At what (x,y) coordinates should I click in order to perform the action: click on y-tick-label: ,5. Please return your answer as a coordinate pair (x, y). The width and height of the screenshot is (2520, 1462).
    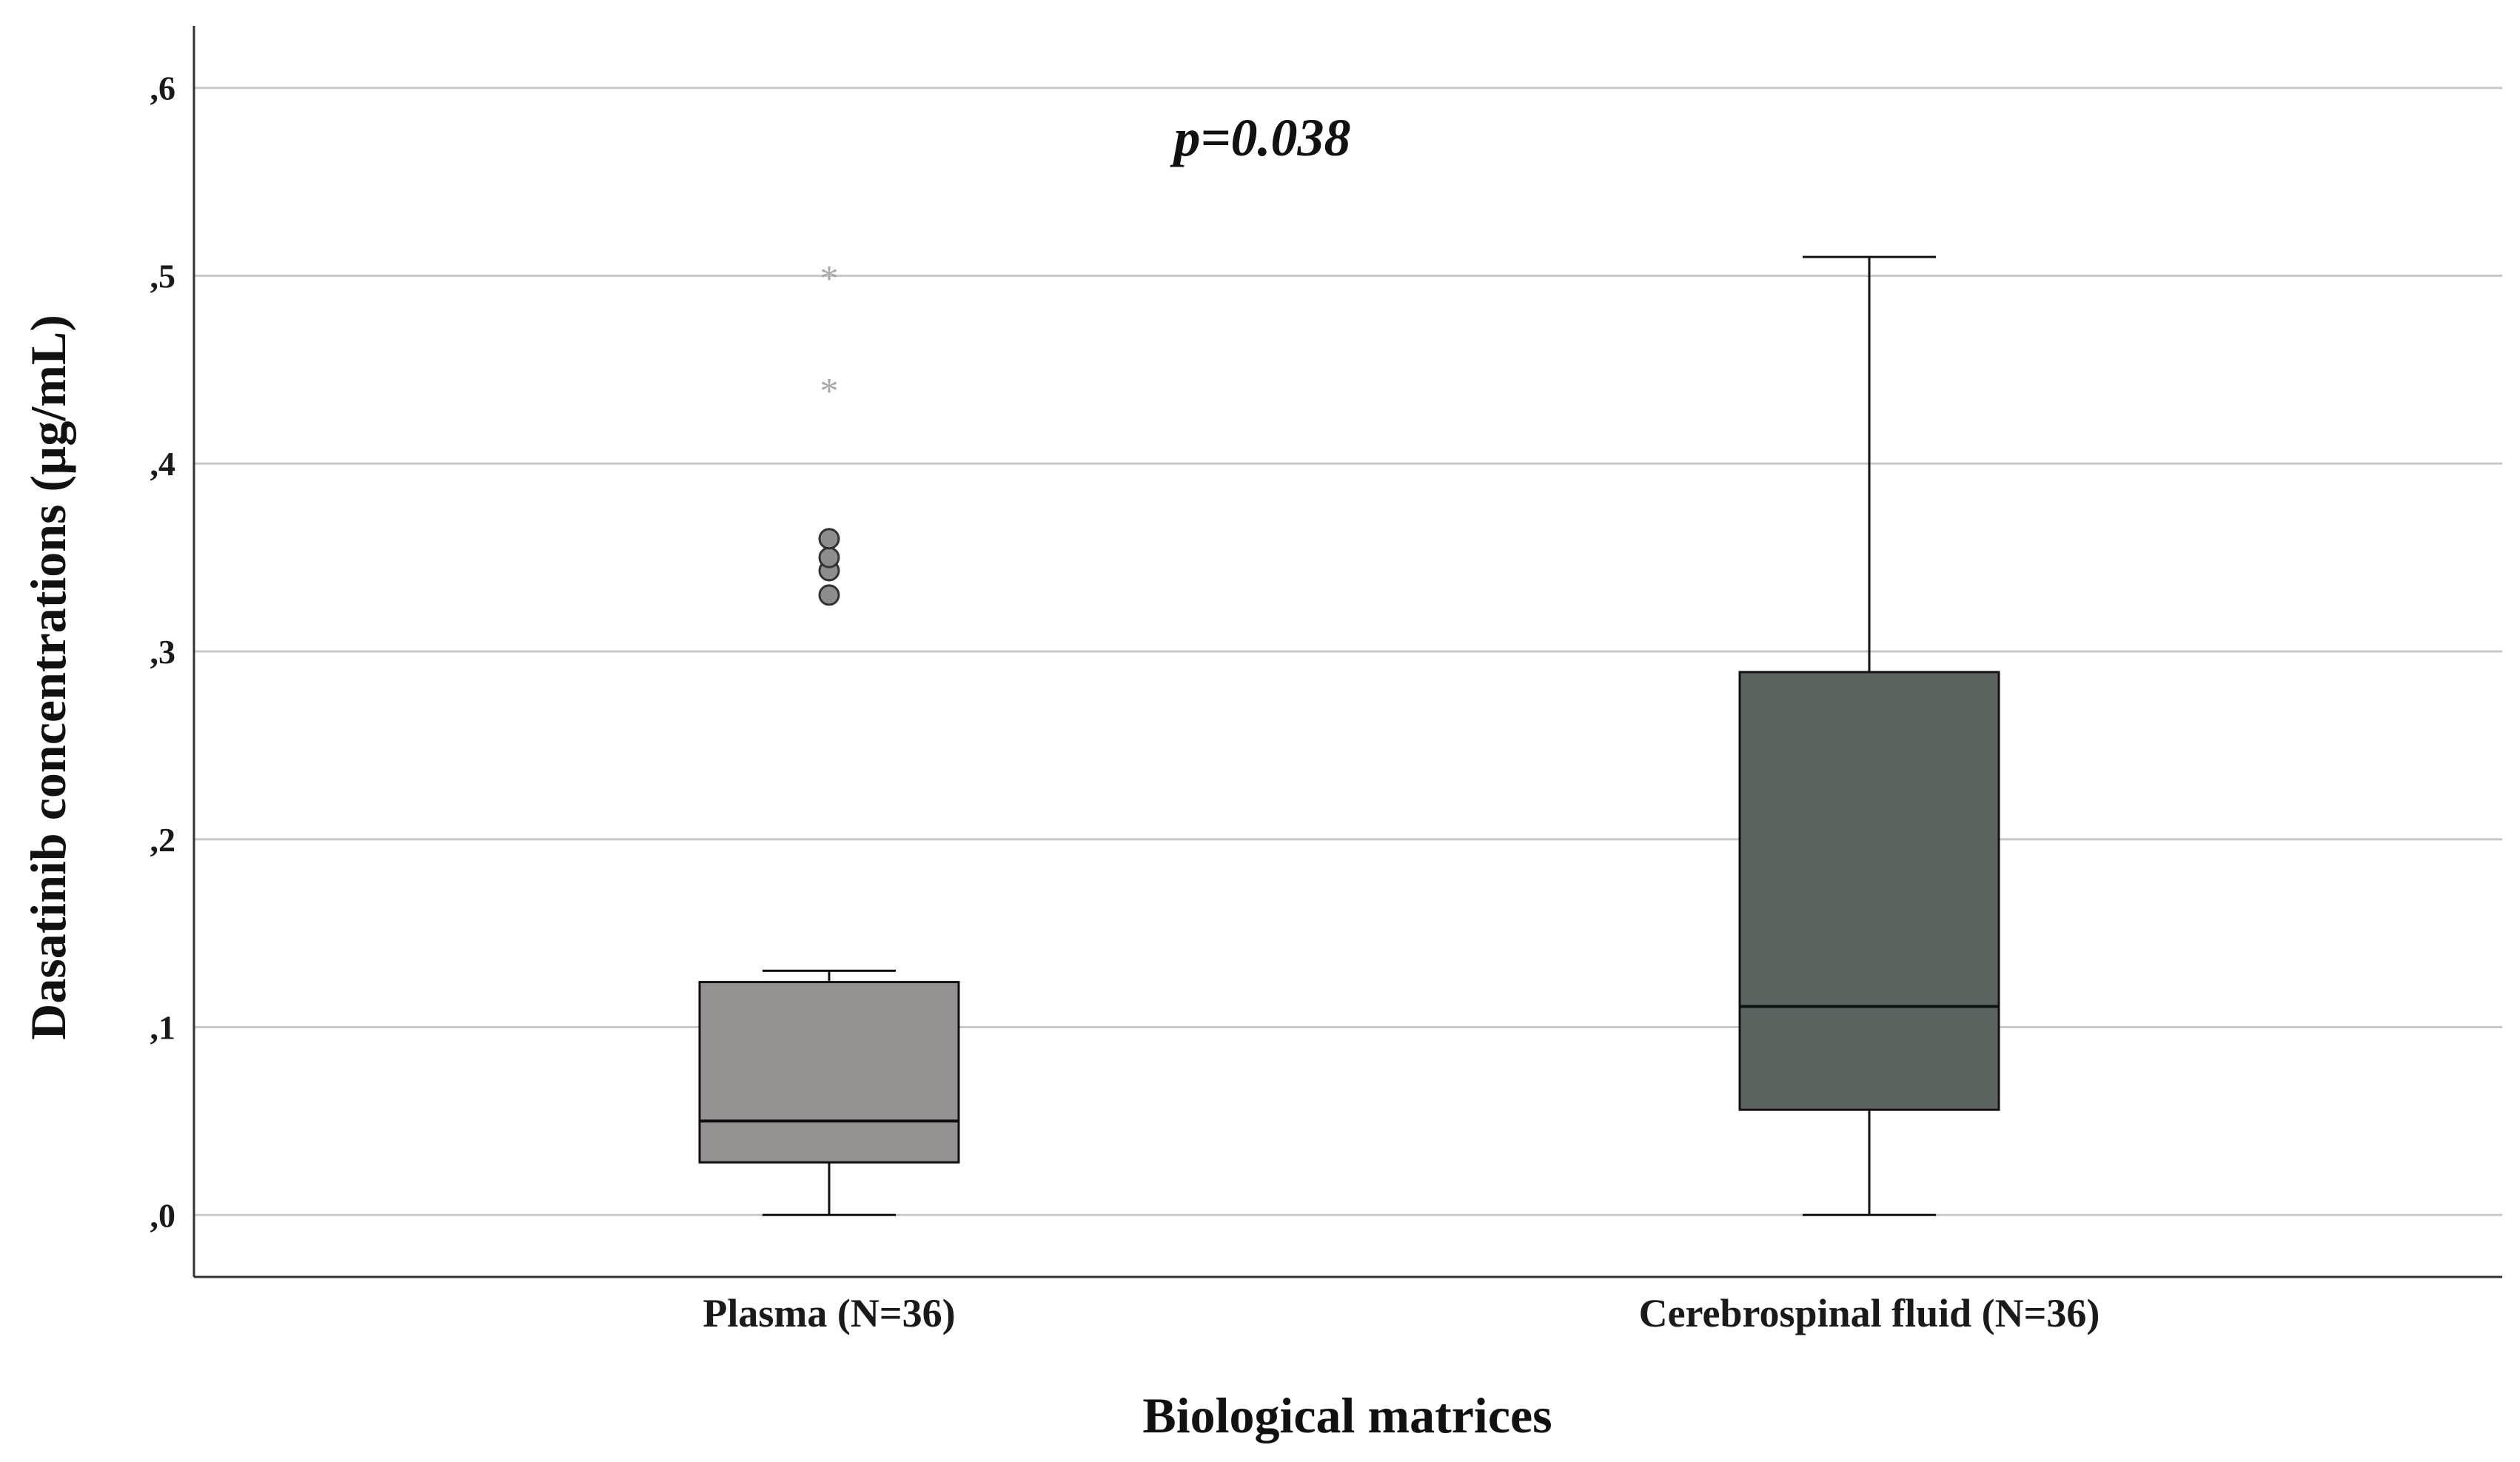
    Looking at the image, I should click on (163, 276).